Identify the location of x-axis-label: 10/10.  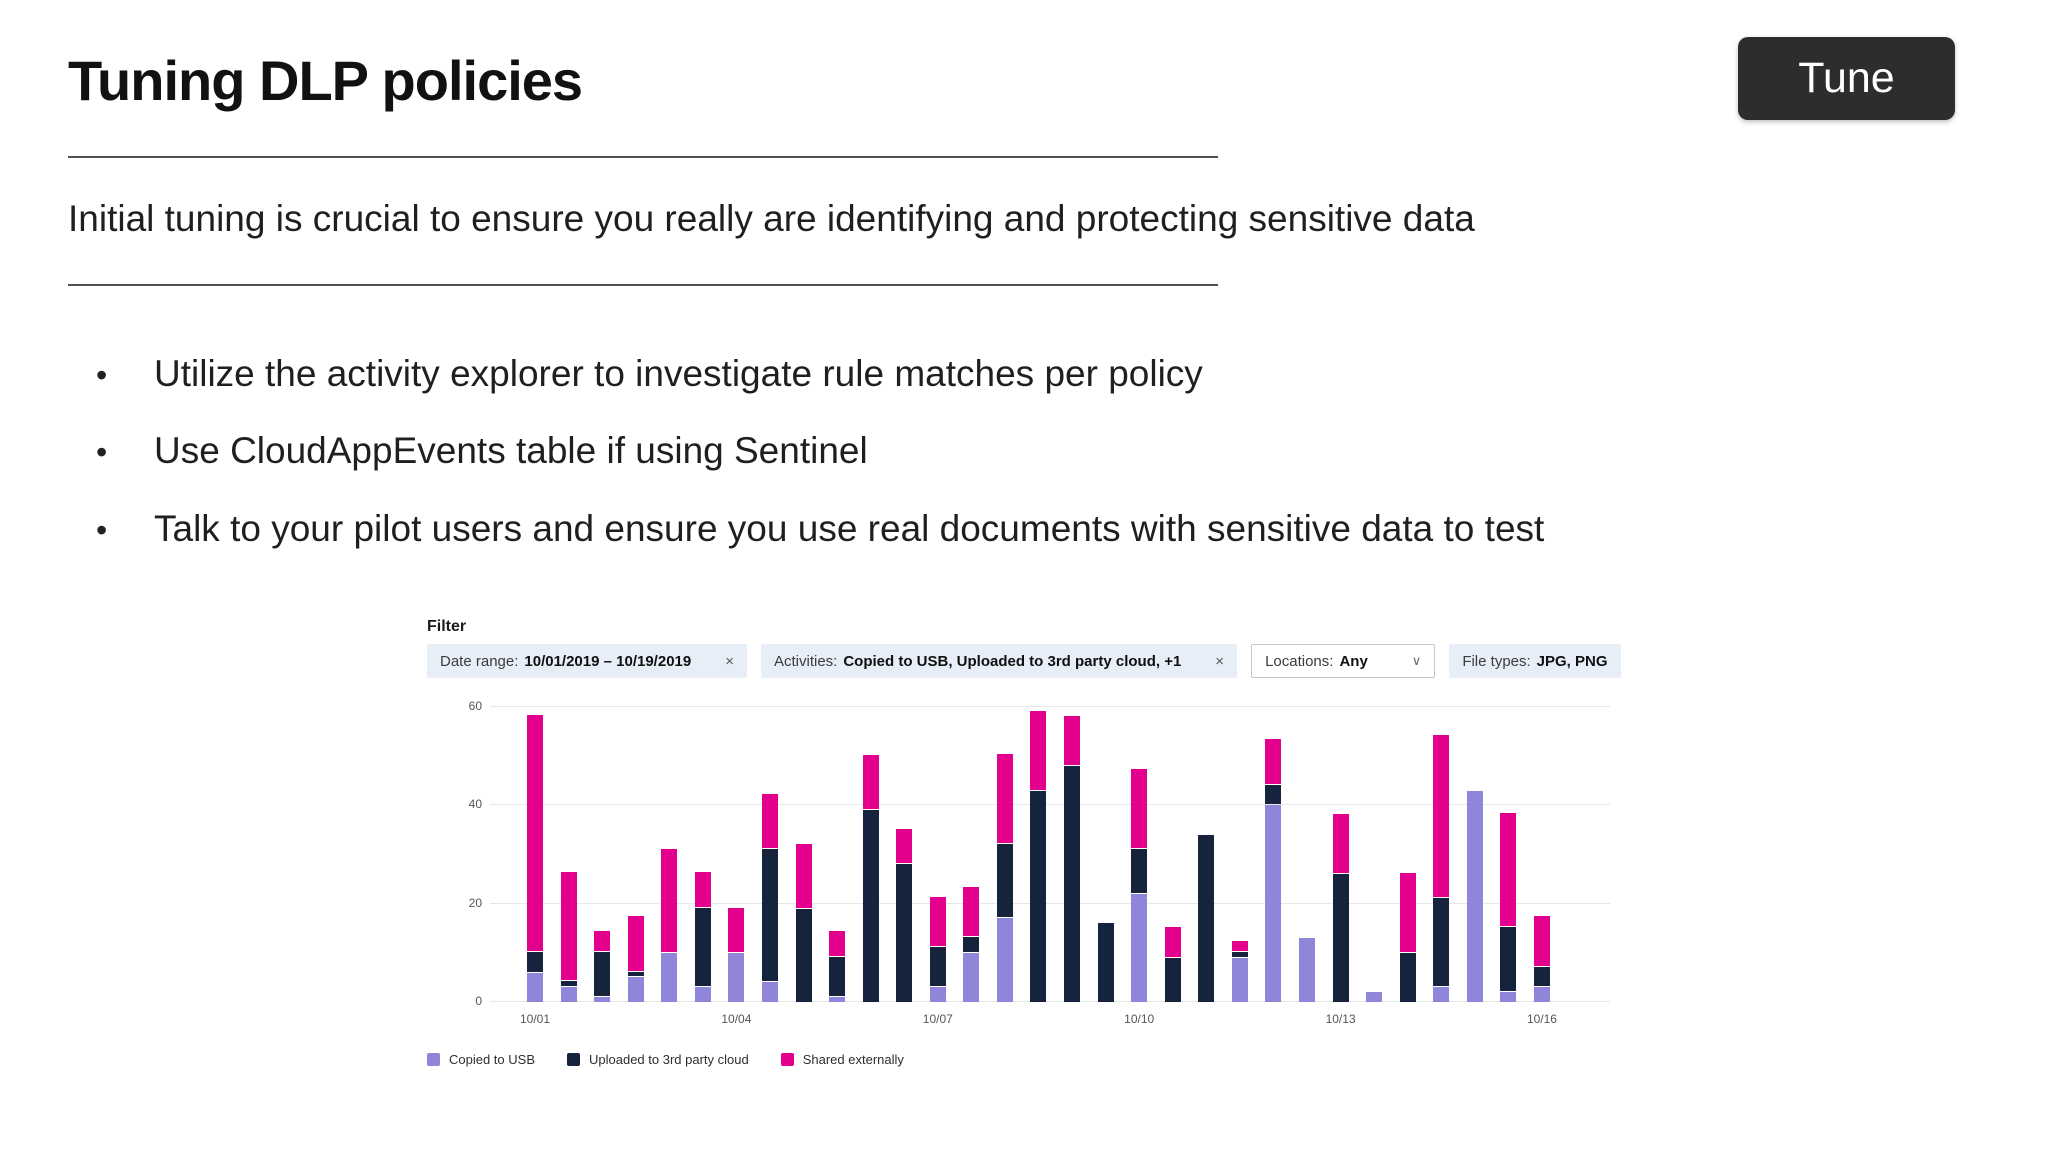
(1139, 1019).